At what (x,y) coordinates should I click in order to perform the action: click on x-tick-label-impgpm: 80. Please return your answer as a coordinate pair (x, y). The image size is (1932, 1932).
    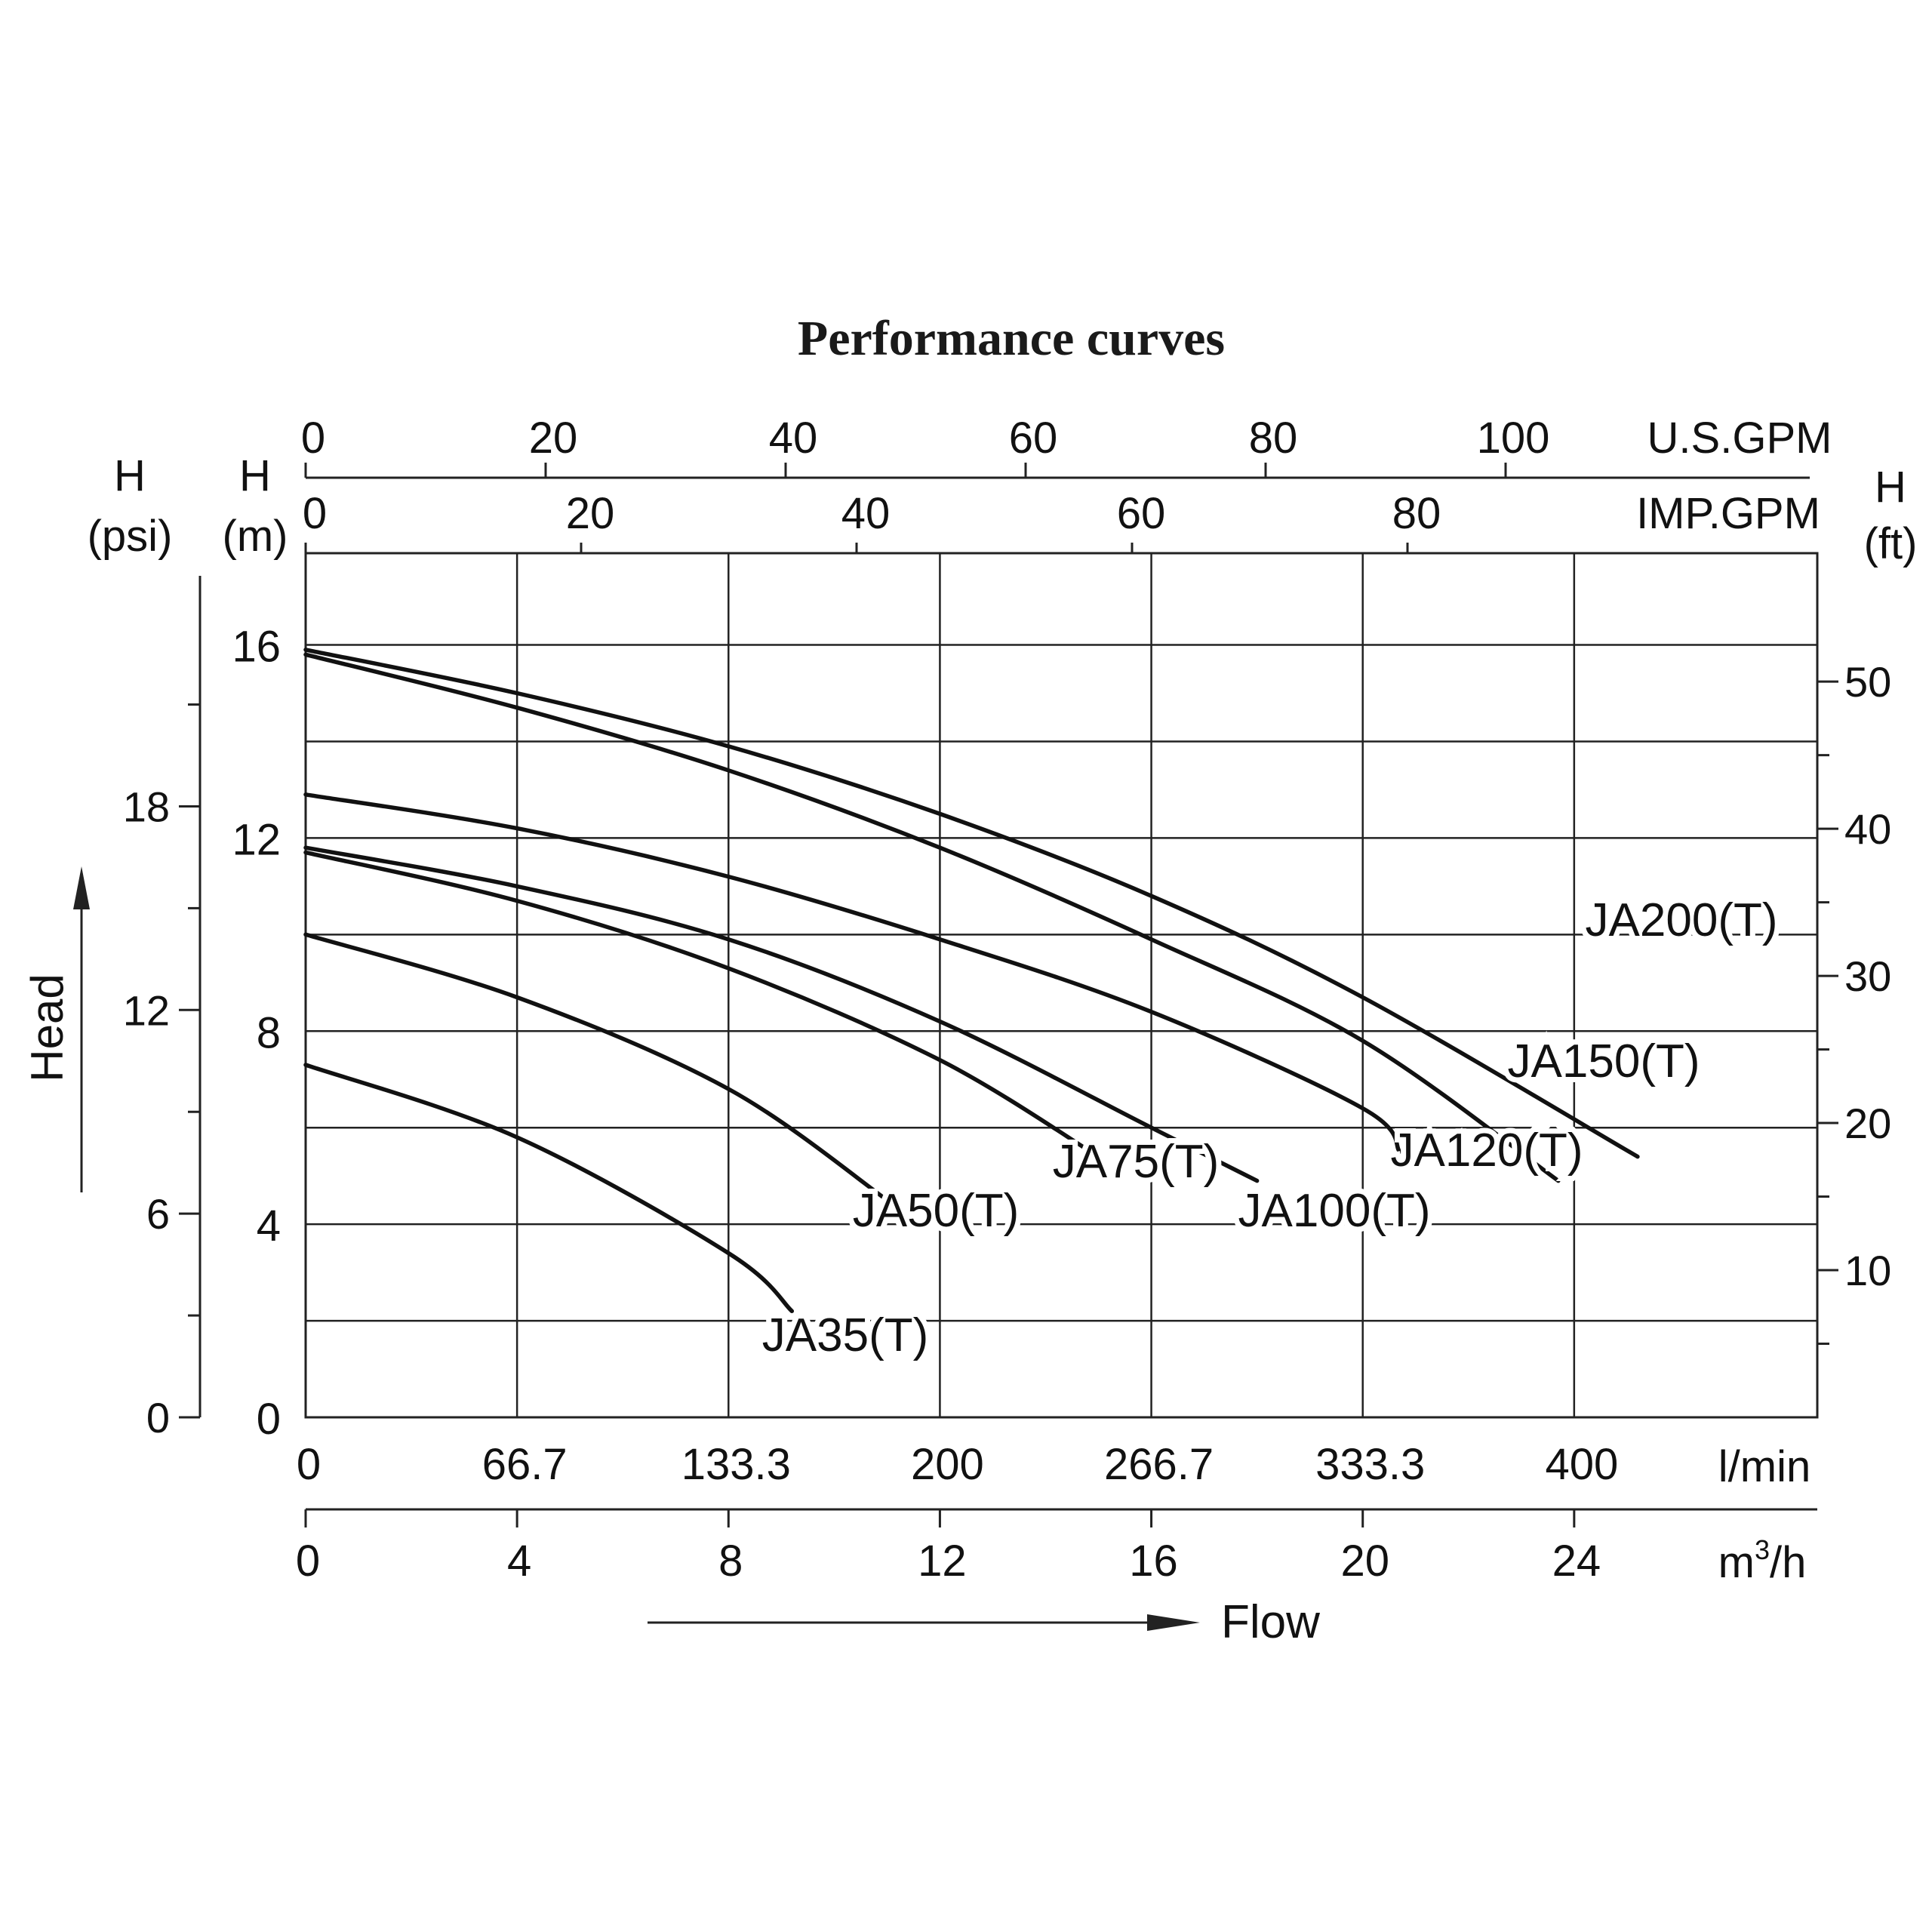
    Looking at the image, I should click on (1416, 513).